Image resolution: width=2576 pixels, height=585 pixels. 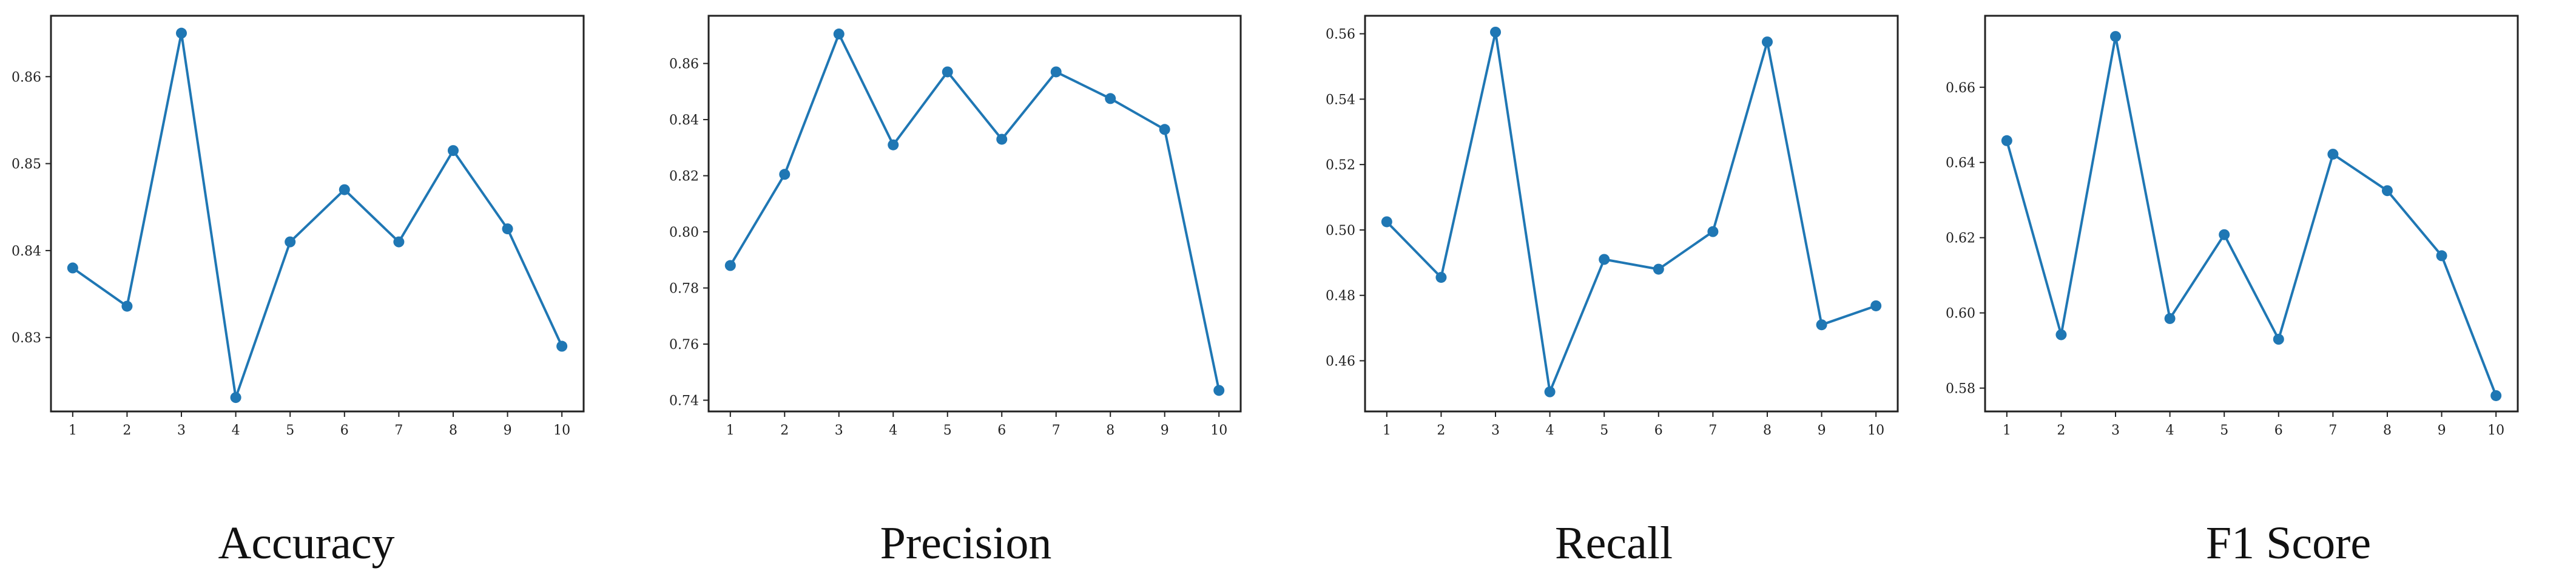 What do you see at coordinates (684, 120) in the screenshot?
I see `precision-y-tick-label: 0.84` at bounding box center [684, 120].